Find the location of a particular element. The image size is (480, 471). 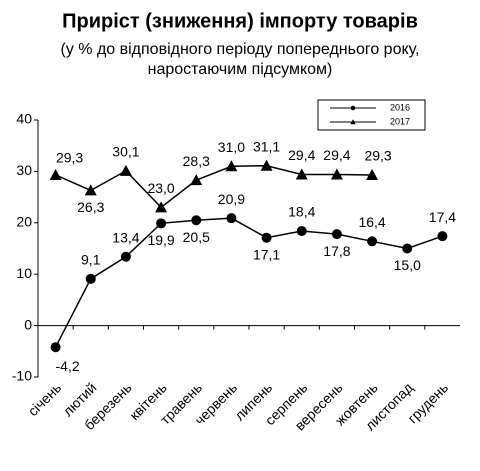

y-tick-label: 30 is located at coordinates (24, 170).